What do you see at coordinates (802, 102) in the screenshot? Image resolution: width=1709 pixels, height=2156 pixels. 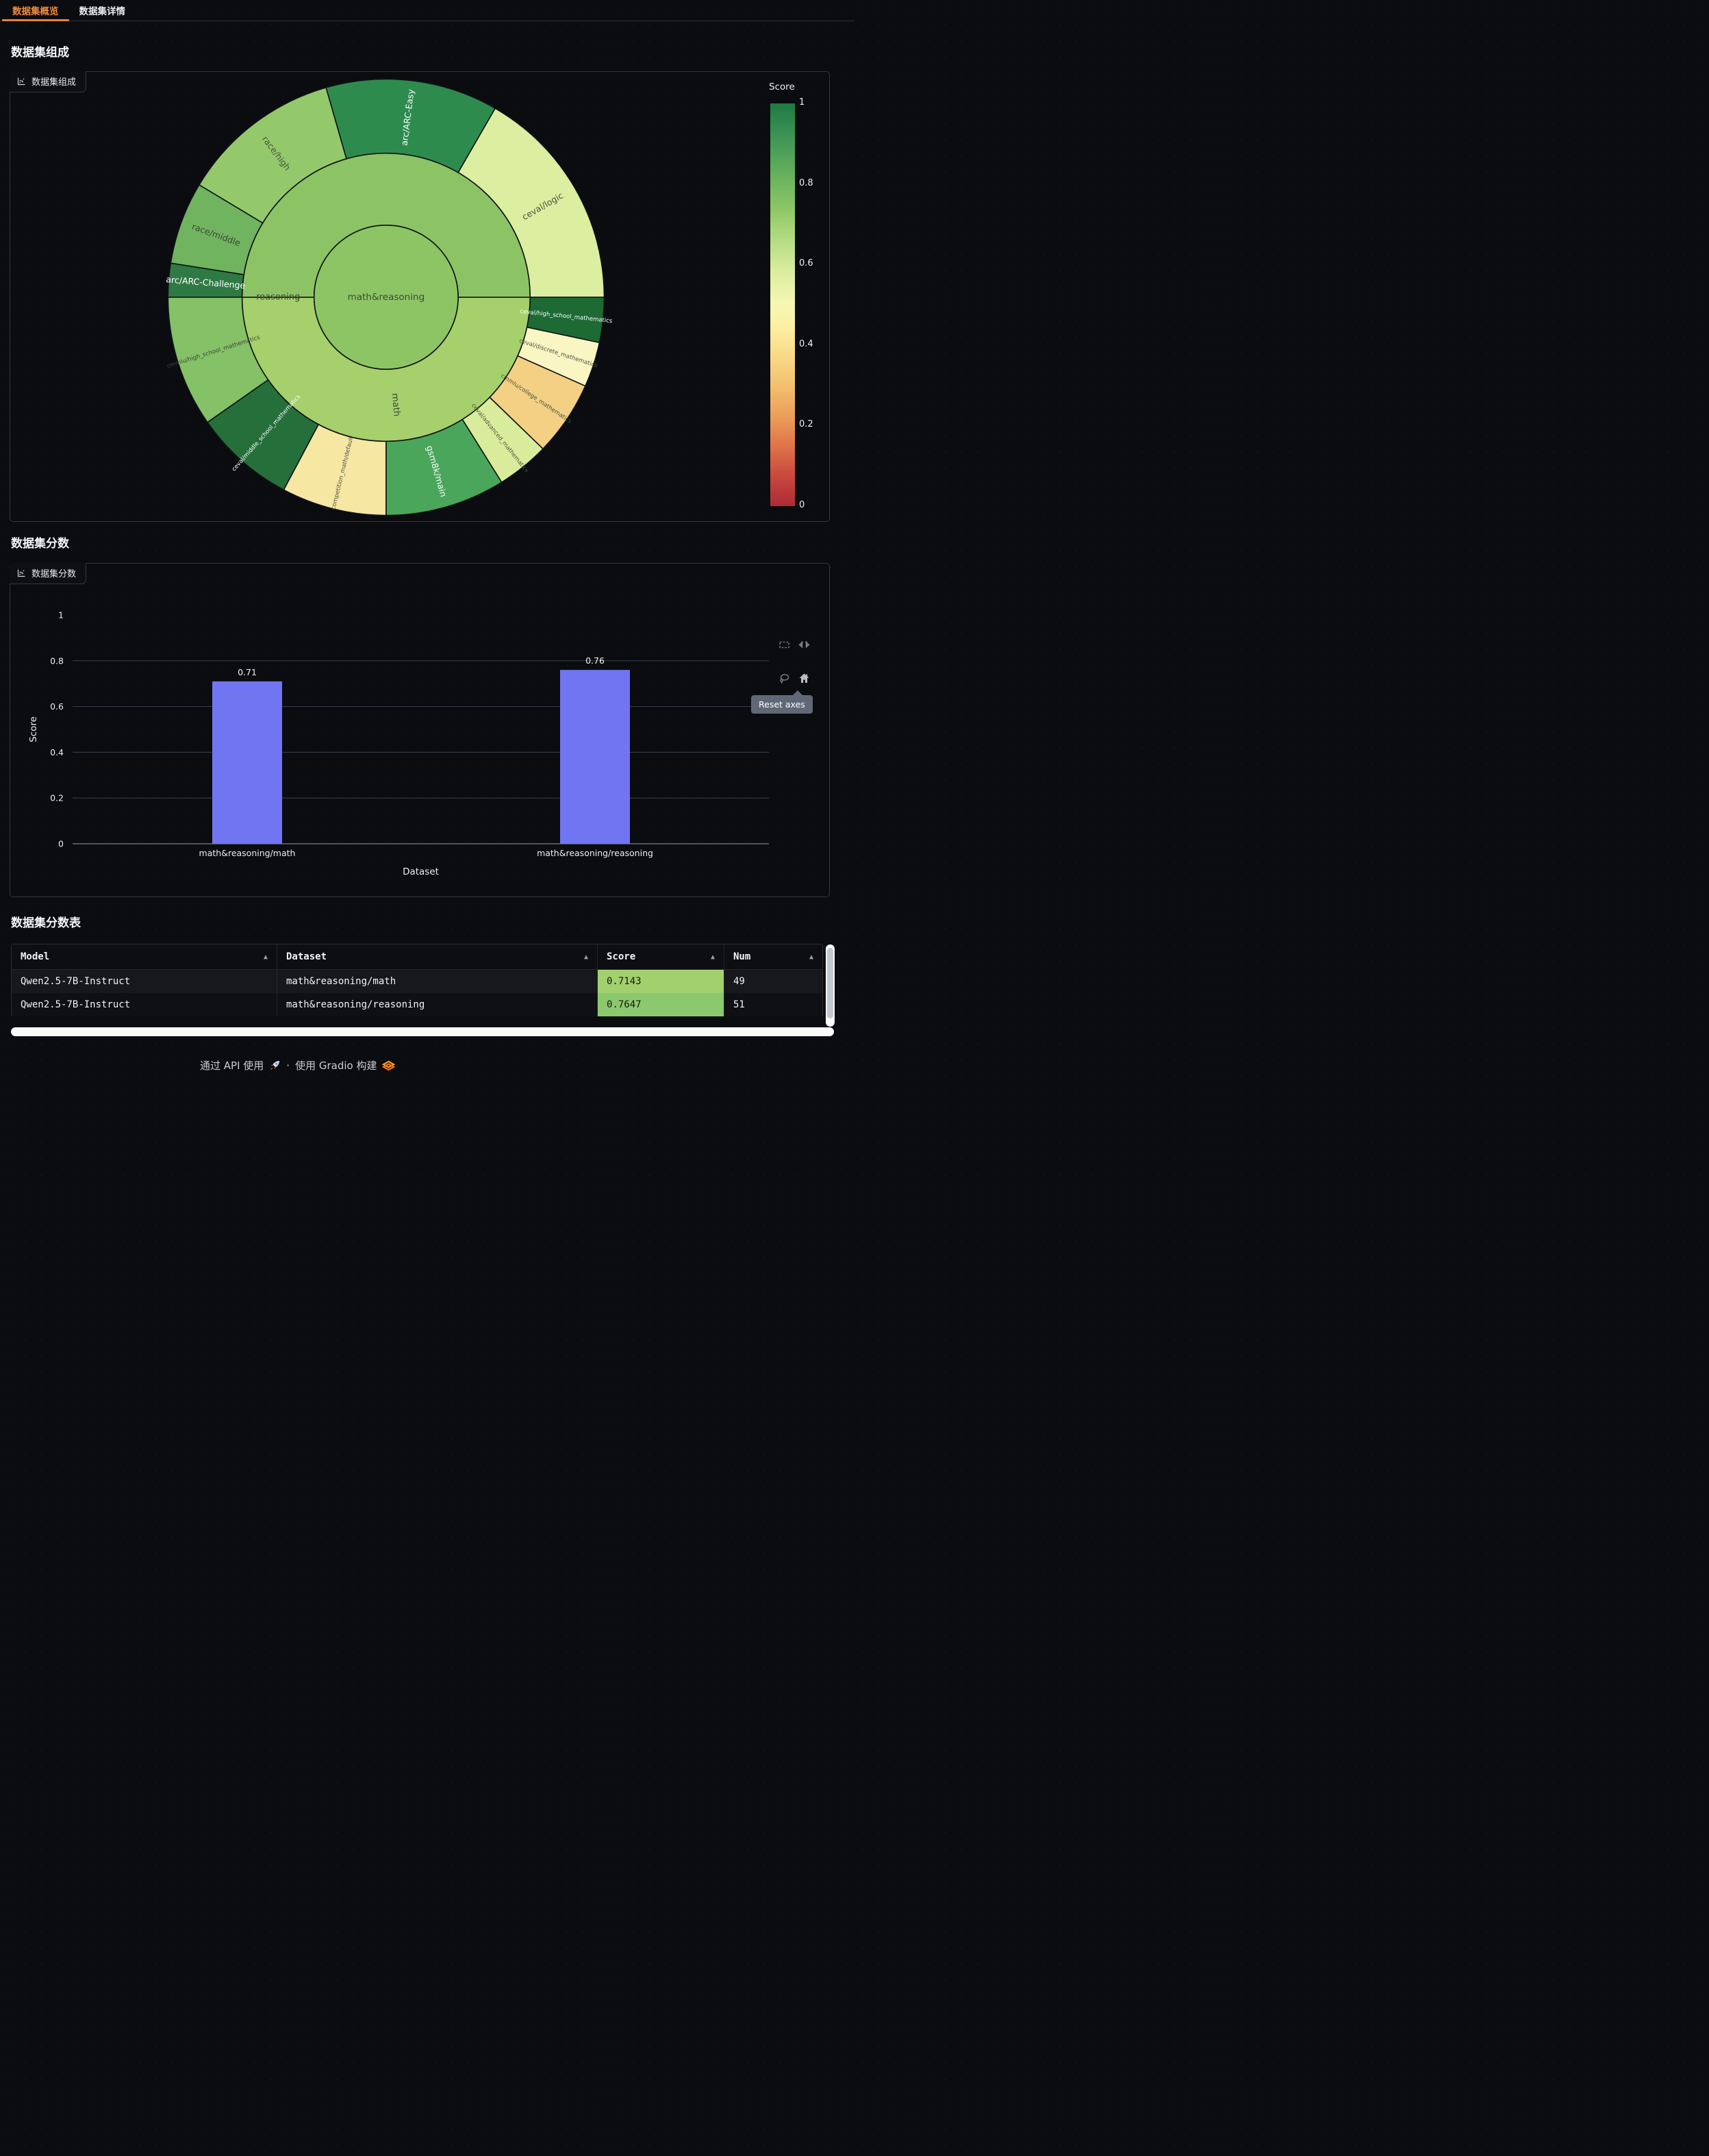 I see `colorbar-tick-label: 1` at bounding box center [802, 102].